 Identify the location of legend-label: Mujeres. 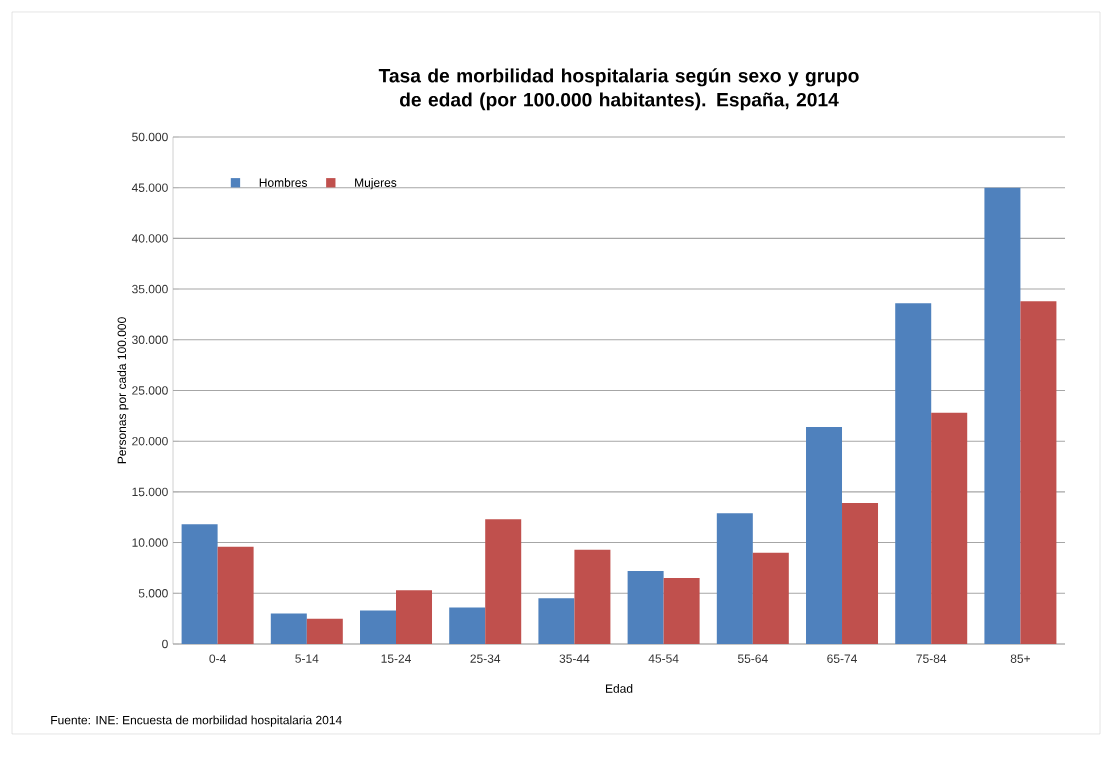
(376, 184).